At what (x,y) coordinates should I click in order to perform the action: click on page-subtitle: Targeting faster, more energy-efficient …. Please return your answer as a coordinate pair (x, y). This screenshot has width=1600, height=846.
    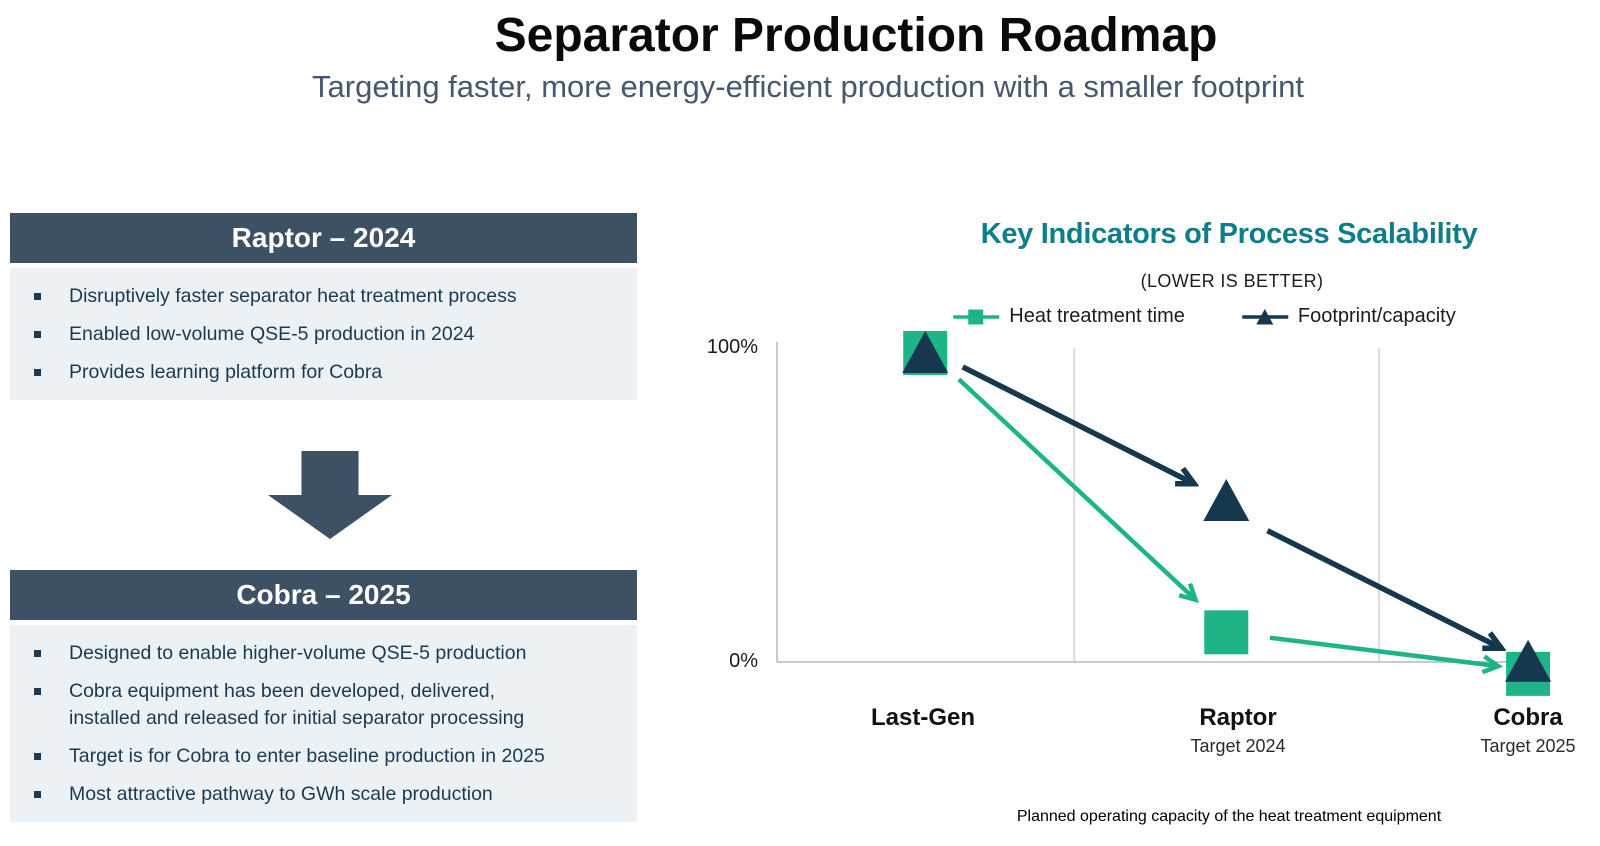
    Looking at the image, I should click on (808, 86).